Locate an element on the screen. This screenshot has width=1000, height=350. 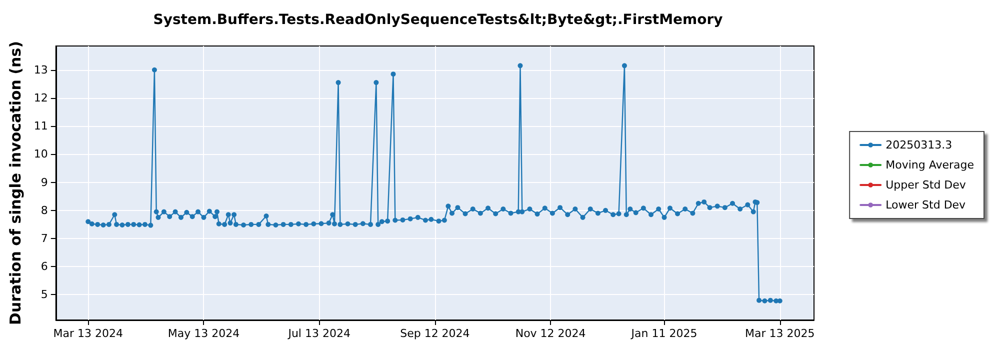
x-tick-label: Mar 13 2025 is located at coordinates (780, 333).